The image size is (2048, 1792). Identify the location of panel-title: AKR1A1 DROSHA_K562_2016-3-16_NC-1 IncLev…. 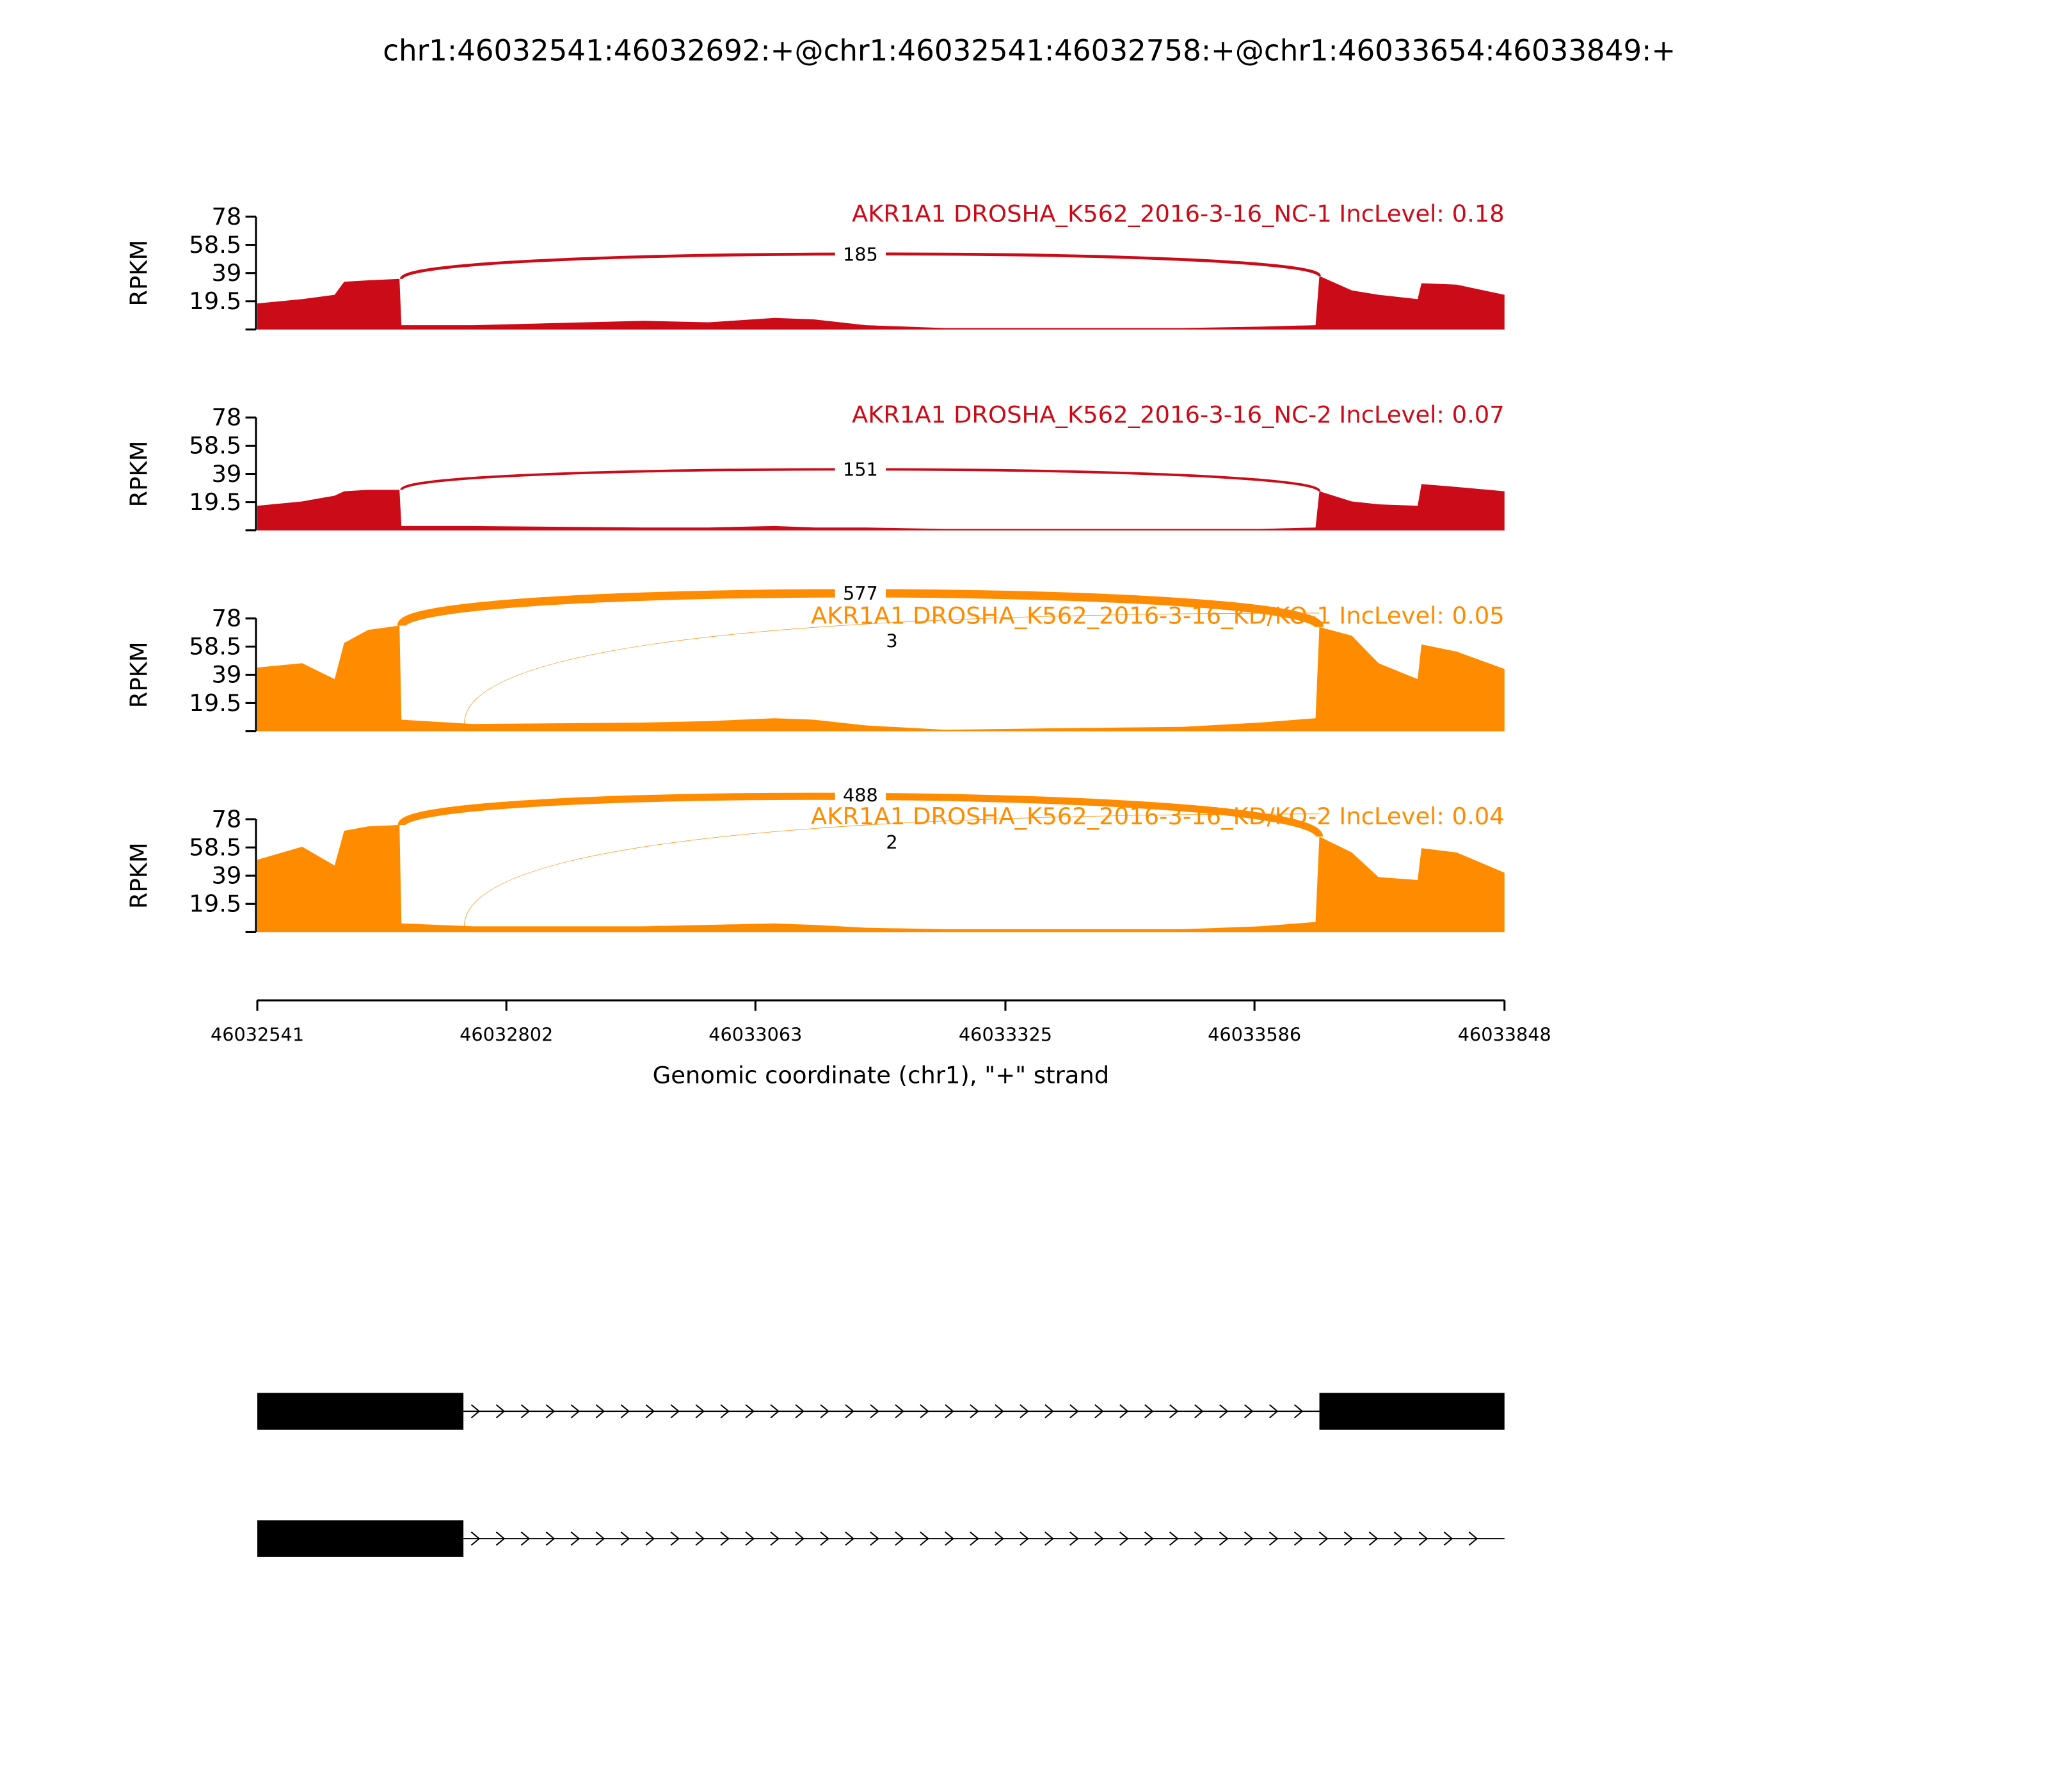
(1178, 214).